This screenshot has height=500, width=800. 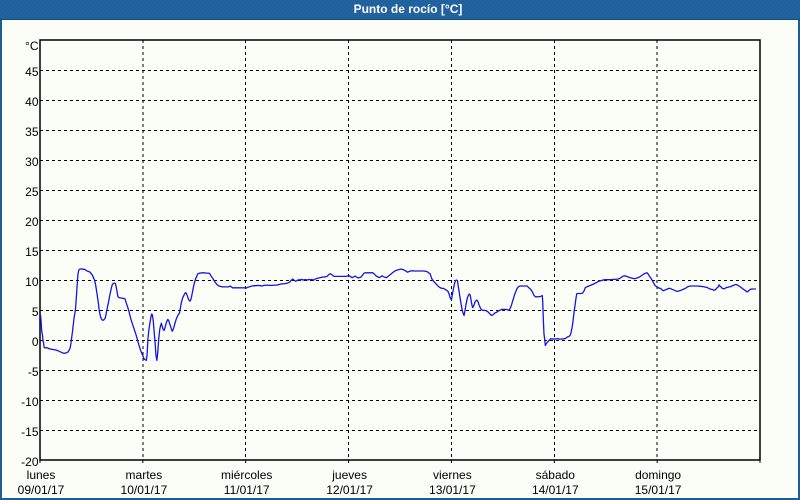 What do you see at coordinates (30, 402) in the screenshot?
I see `svg-text: -10` at bounding box center [30, 402].